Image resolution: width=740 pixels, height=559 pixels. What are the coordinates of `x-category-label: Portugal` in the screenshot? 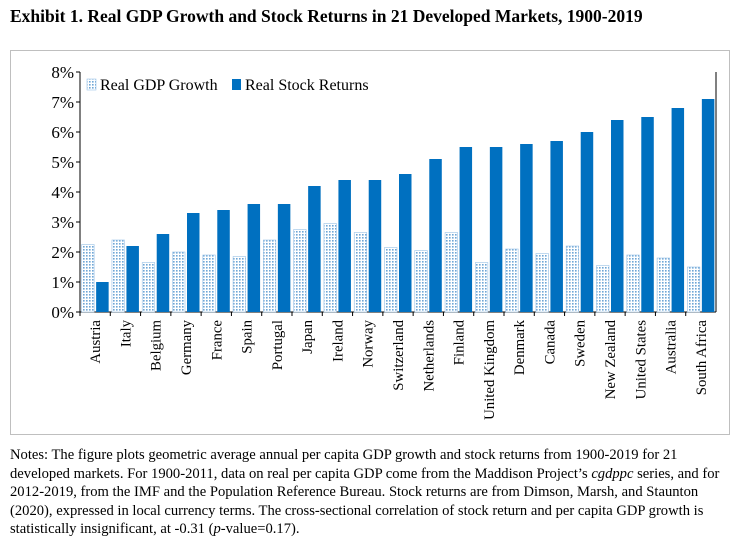 It's located at (278, 345).